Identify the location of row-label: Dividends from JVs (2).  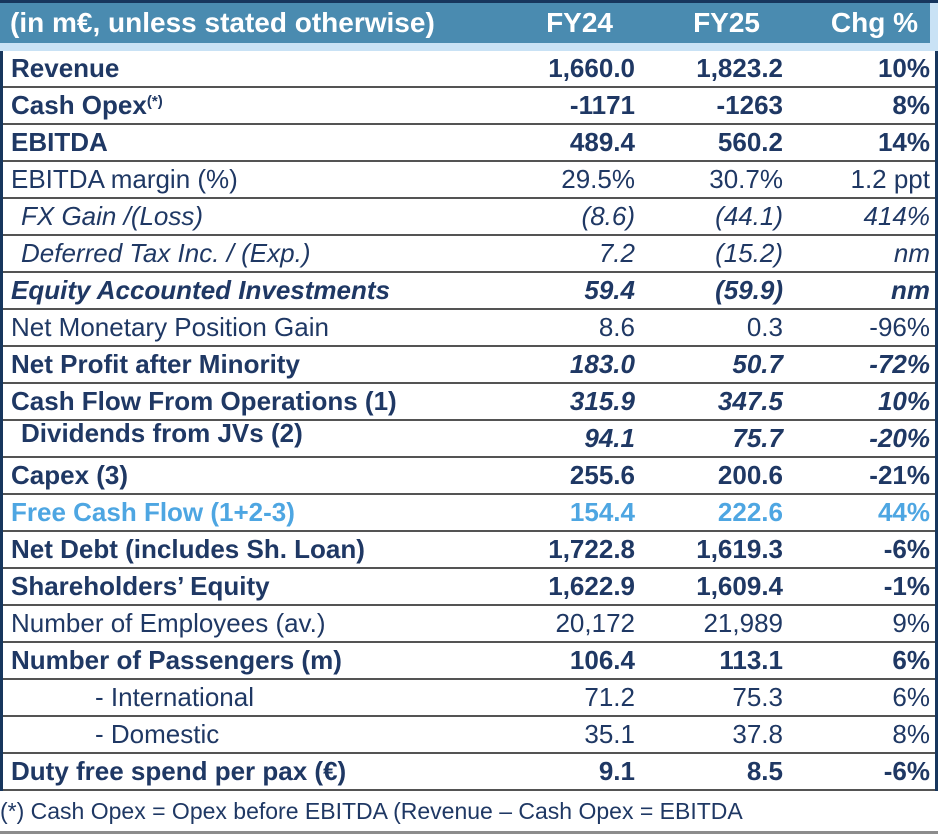
(162, 433).